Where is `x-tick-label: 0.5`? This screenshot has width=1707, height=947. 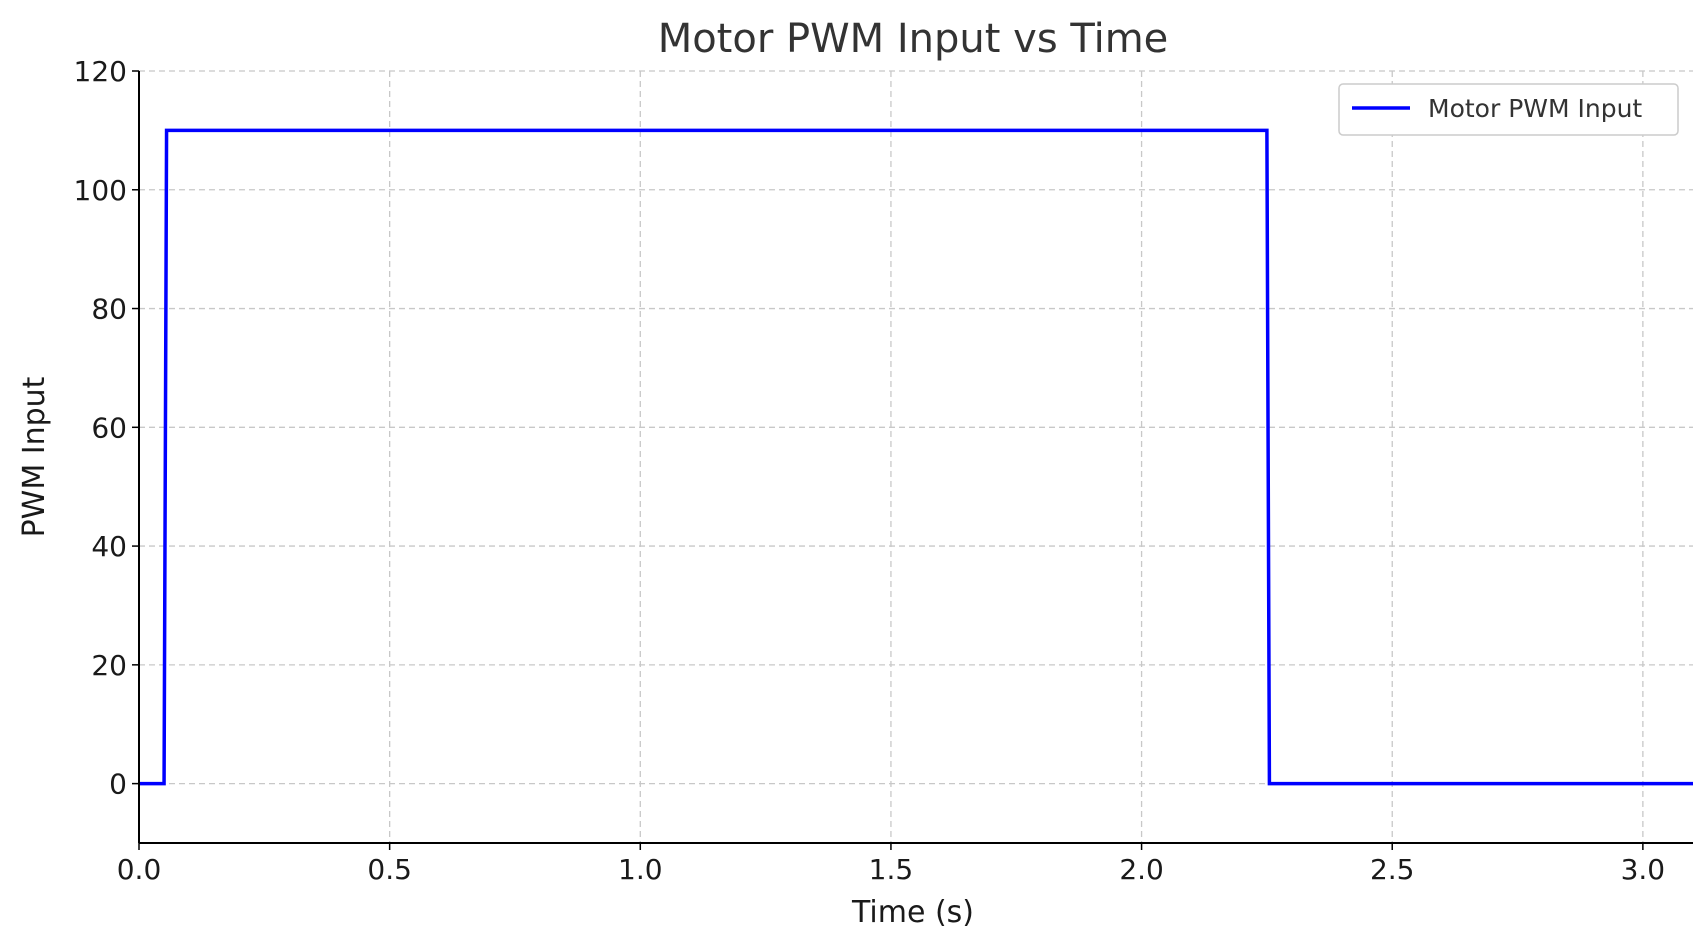
x-tick-label: 0.5 is located at coordinates (389, 869).